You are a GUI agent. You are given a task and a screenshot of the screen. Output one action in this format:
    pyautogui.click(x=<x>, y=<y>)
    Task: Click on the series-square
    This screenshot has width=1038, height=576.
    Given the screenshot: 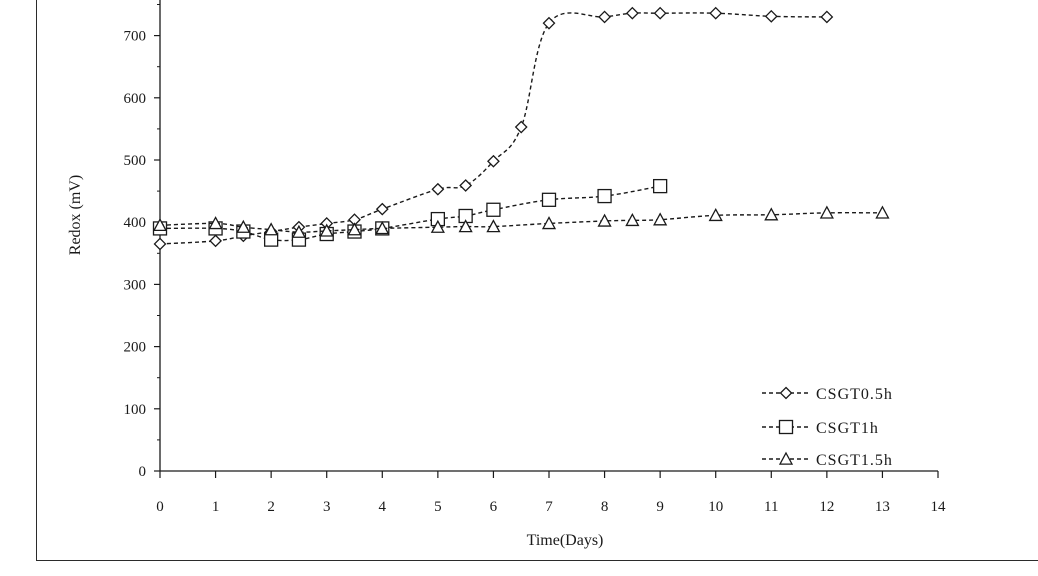 What is the action you would take?
    pyautogui.click(x=410, y=212)
    